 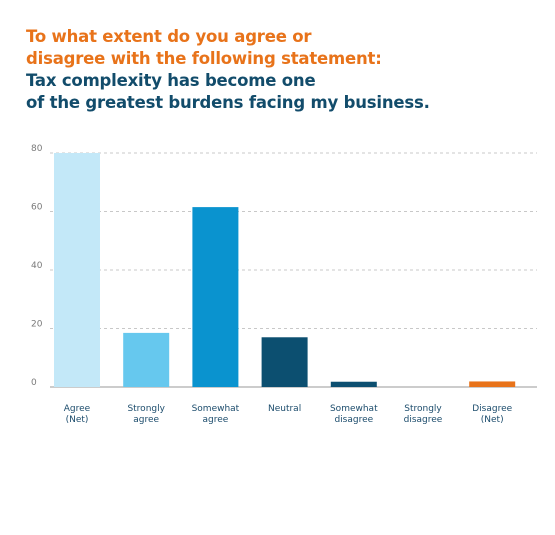 I want to click on y-tick-label: 40, so click(x=37, y=266).